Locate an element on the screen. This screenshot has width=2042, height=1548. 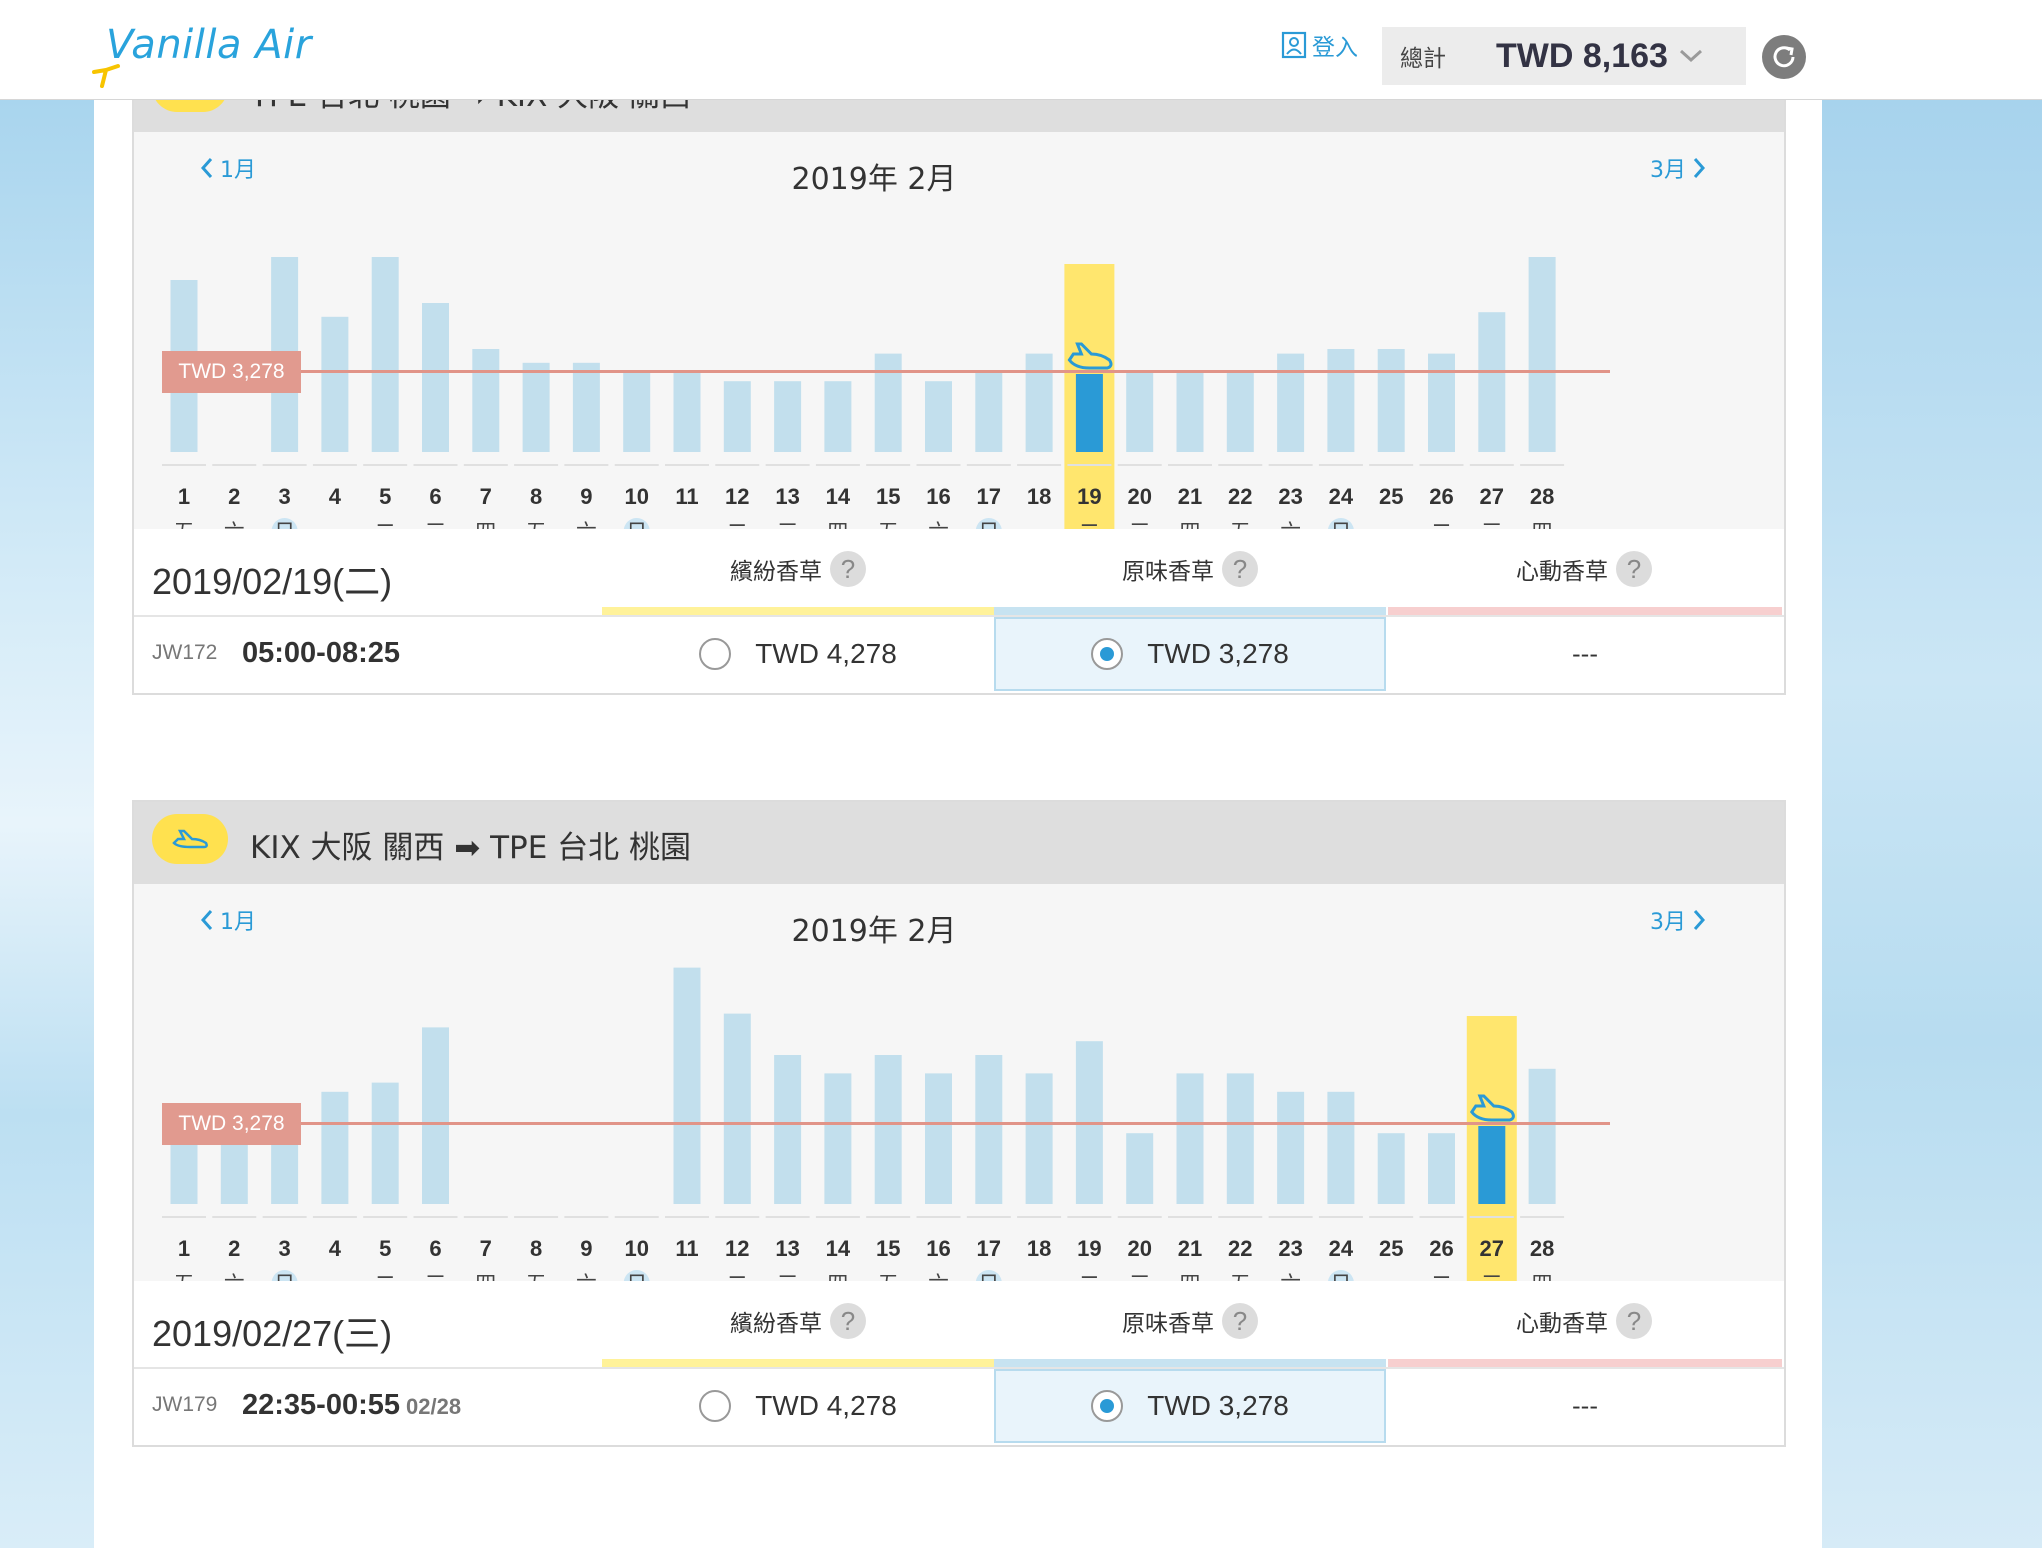
day-number: 24 is located at coordinates (1341, 496).